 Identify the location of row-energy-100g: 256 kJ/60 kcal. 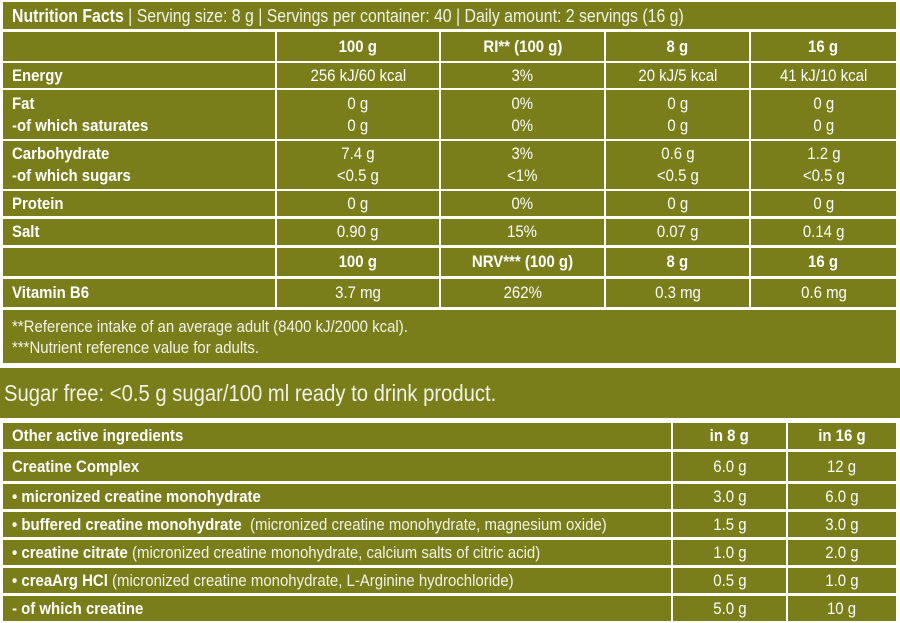
(358, 75).